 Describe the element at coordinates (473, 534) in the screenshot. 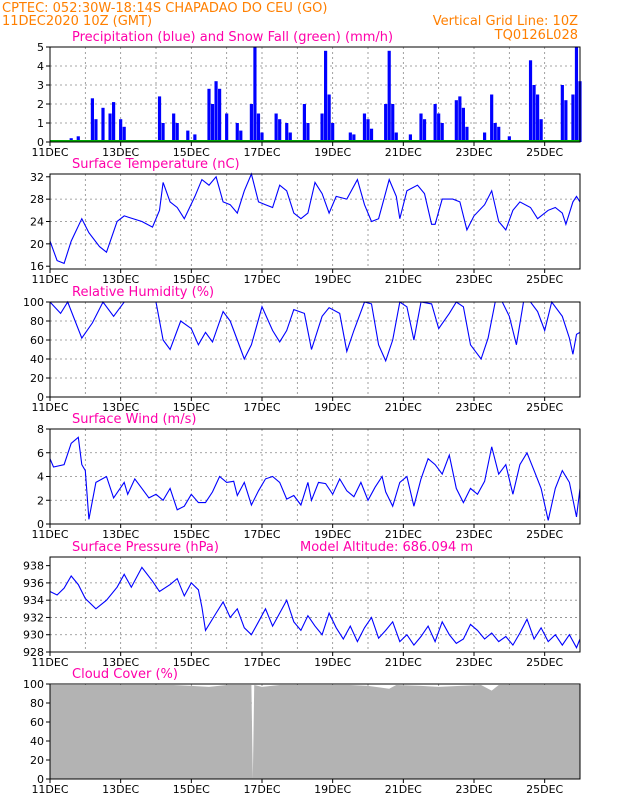

I see `wind-xtick-label: 23DEC` at that location.